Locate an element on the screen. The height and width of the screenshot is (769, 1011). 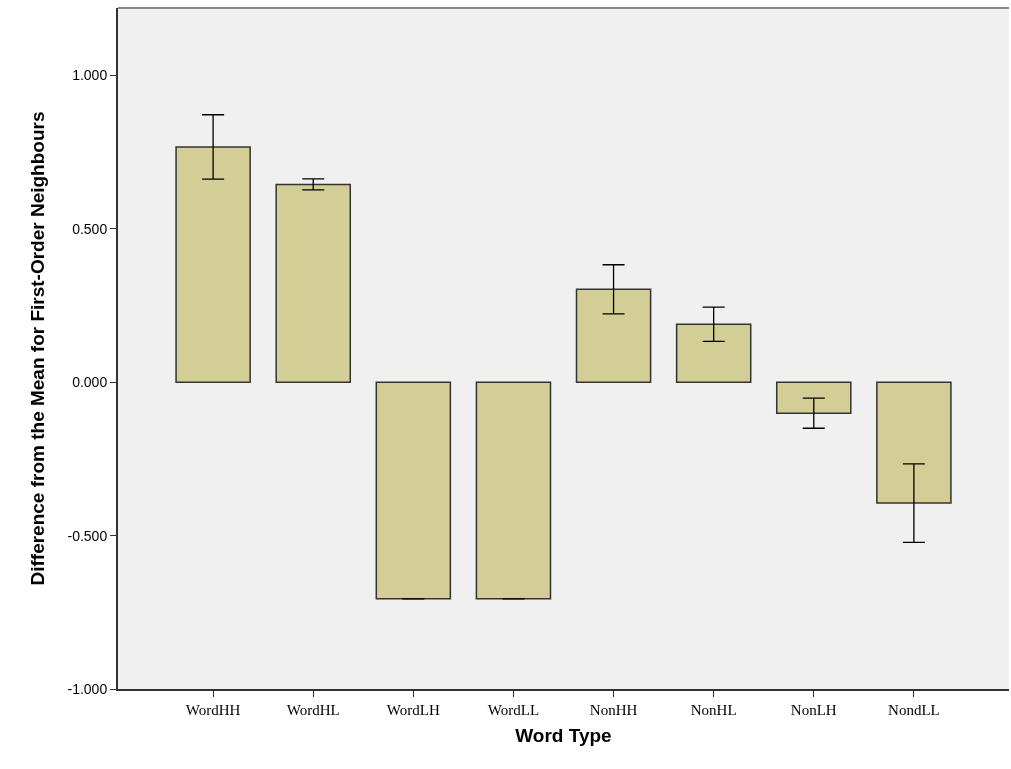
x-tick-label: NonHL is located at coordinates (713, 710).